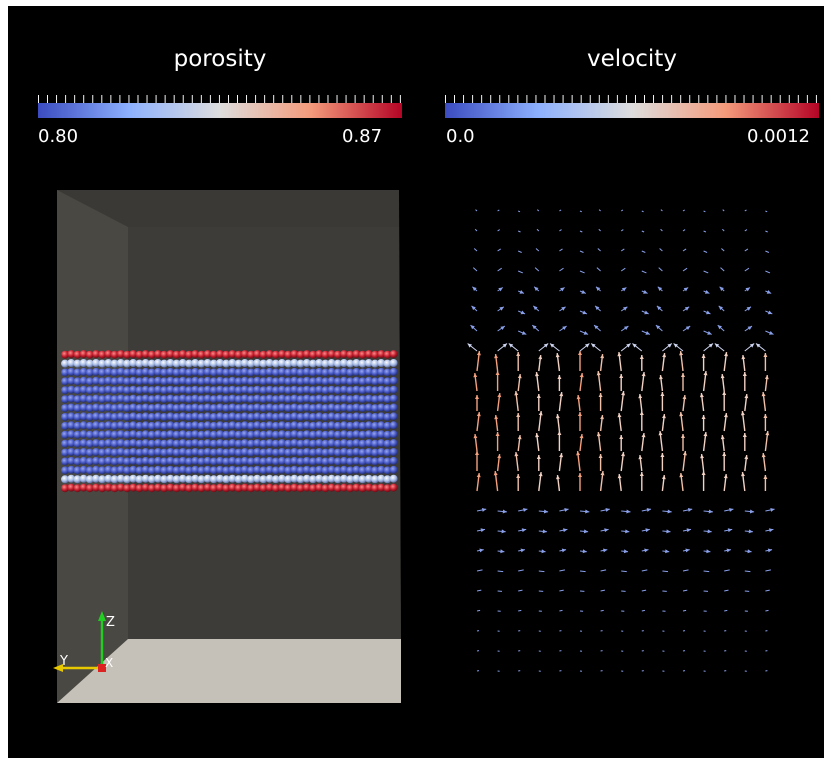  Describe the element at coordinates (632, 99) in the screenshot. I see `velocity-colorbar-ticks` at that location.